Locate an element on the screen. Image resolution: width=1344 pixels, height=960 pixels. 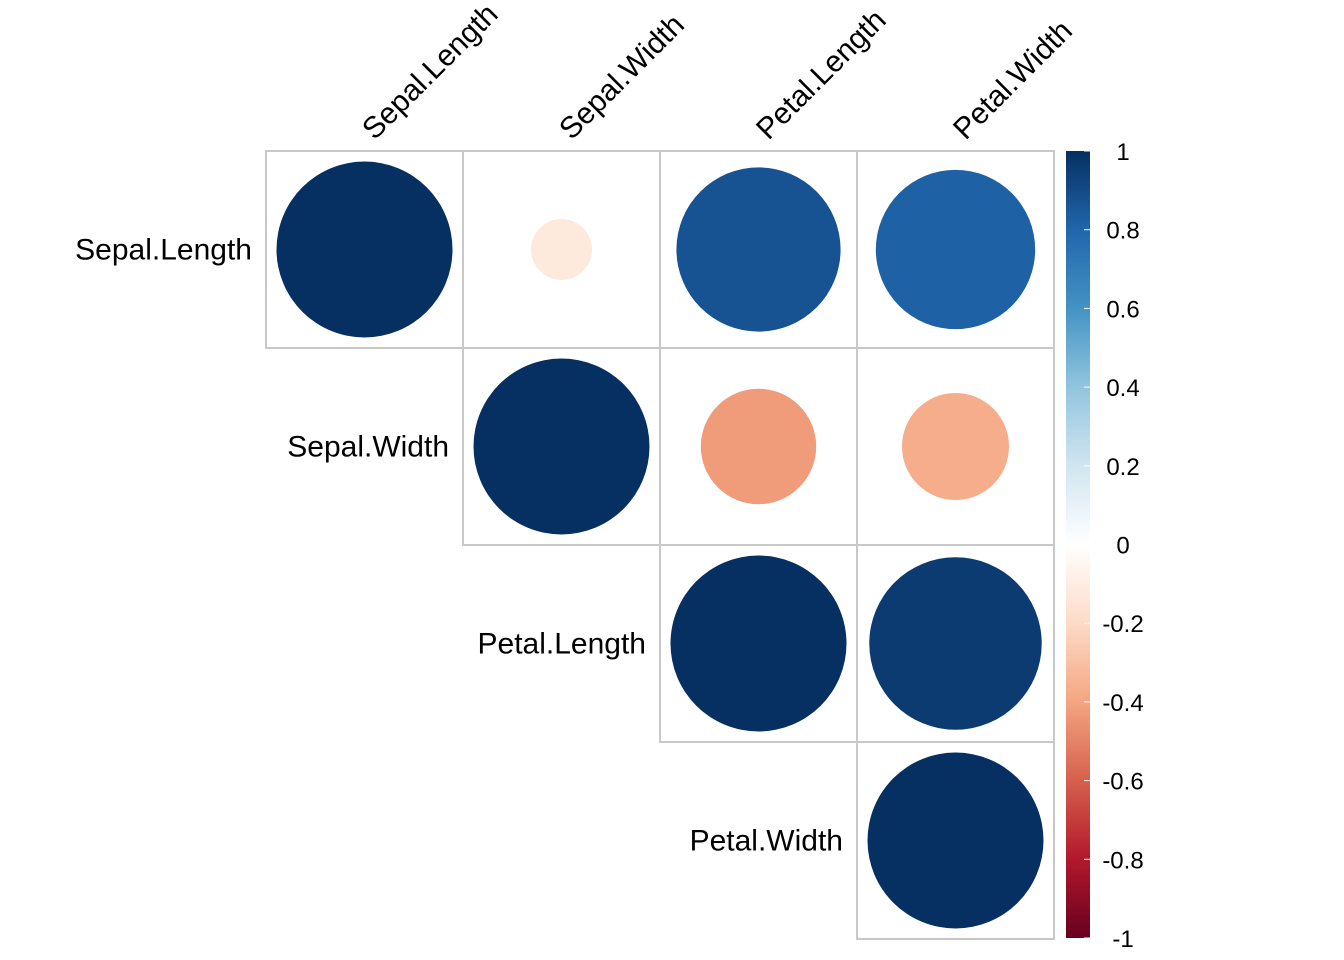
column-label: Petal.Width is located at coordinates (1013, 80).